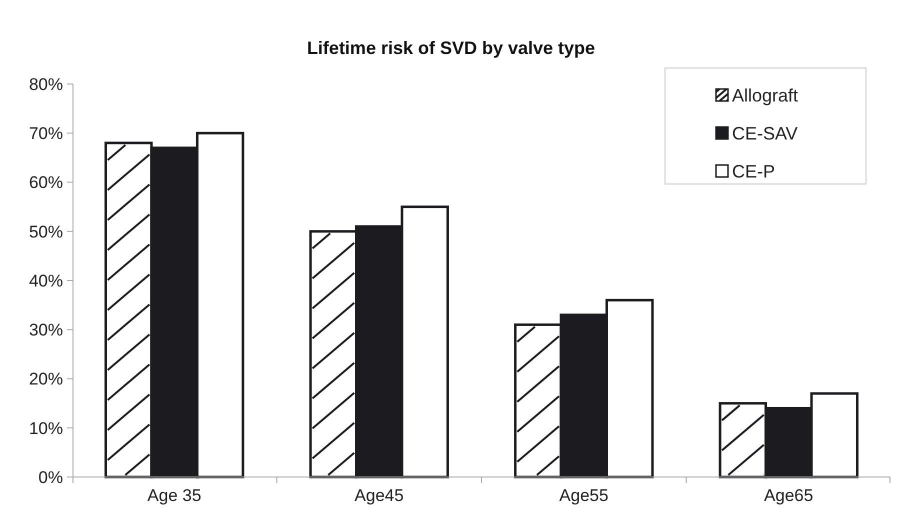  I want to click on y-tick-label: 30%, so click(45, 330).